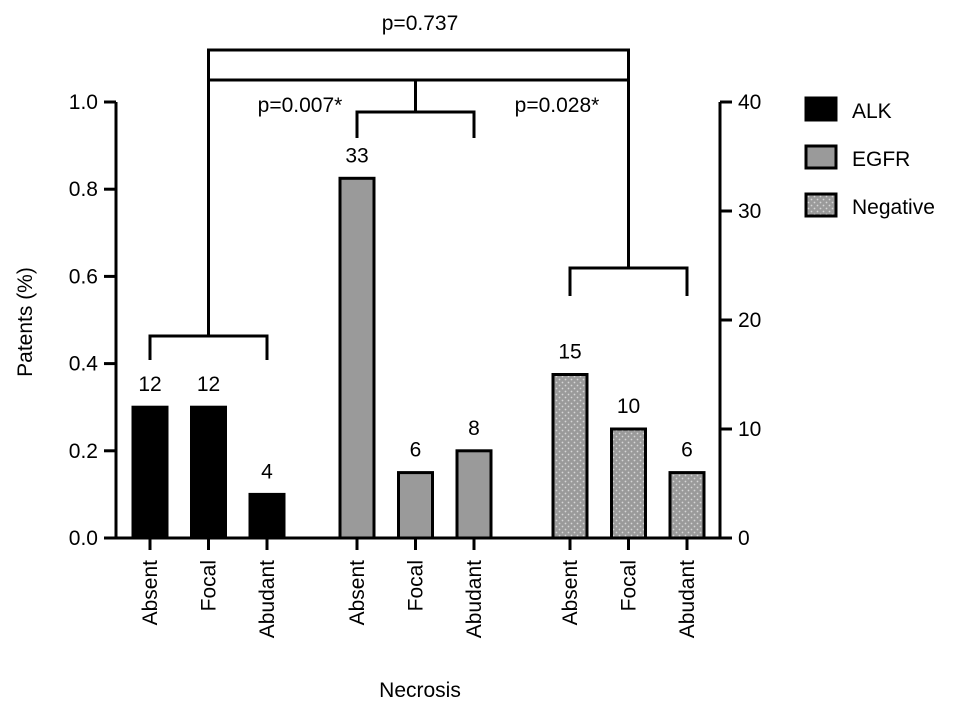 Image resolution: width=969 pixels, height=714 pixels. Describe the element at coordinates (208, 347) in the screenshot. I see `bracket-alk` at that location.